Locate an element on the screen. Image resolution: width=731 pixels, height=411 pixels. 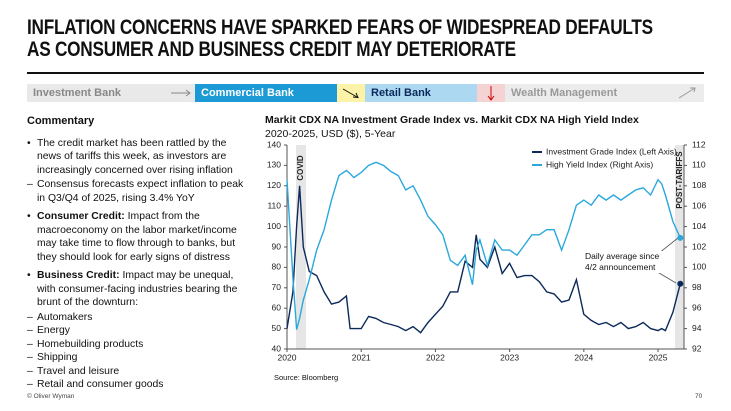
sub-bullet-text: Homebuilding products is located at coordinates (90, 344).